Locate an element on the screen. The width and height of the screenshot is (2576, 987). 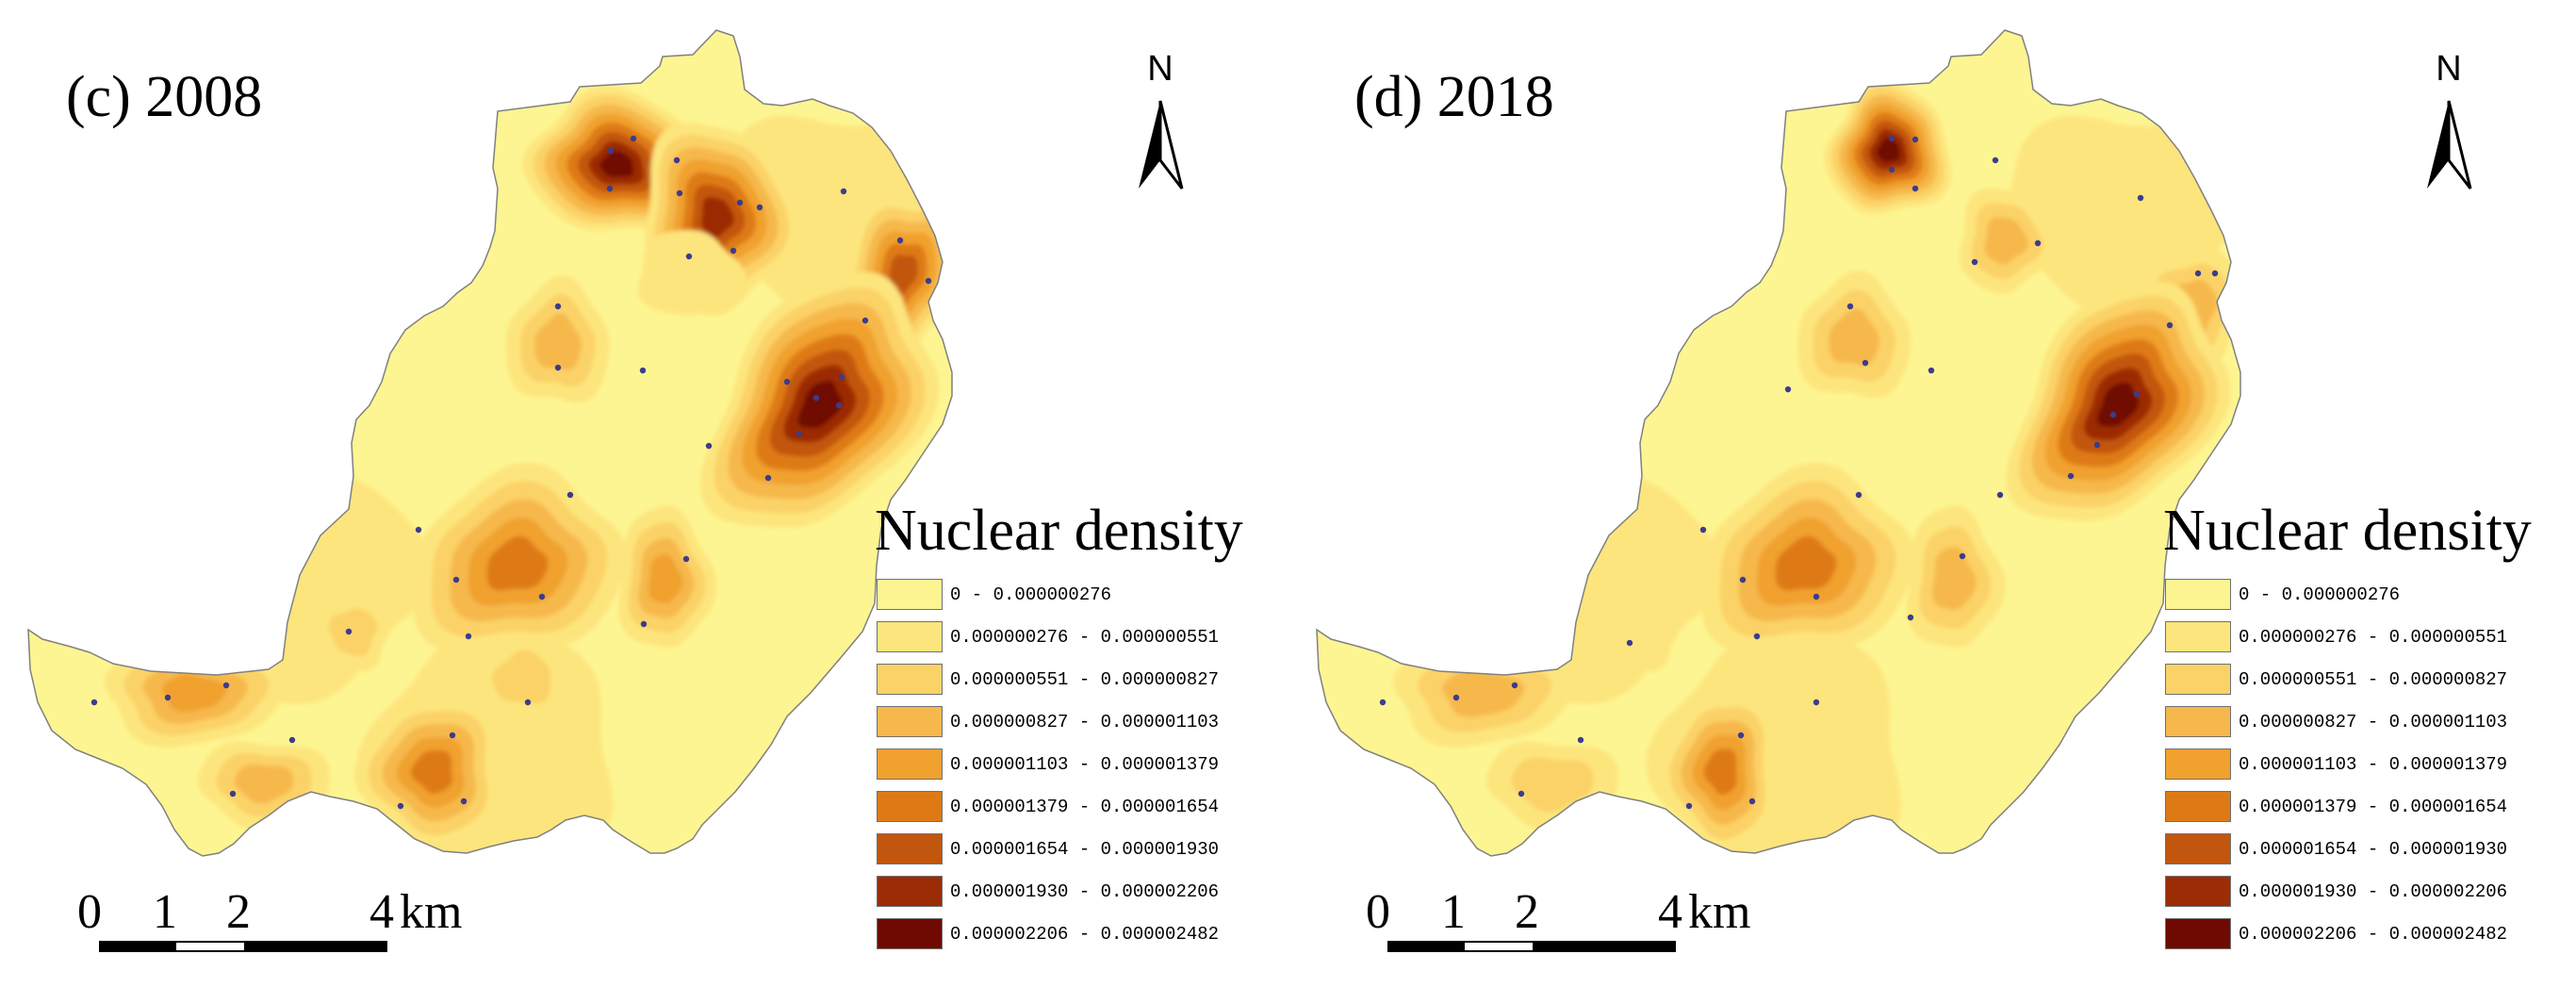
legend-row: 0.000001379 - 0.000001654 is located at coordinates (2367, 806).